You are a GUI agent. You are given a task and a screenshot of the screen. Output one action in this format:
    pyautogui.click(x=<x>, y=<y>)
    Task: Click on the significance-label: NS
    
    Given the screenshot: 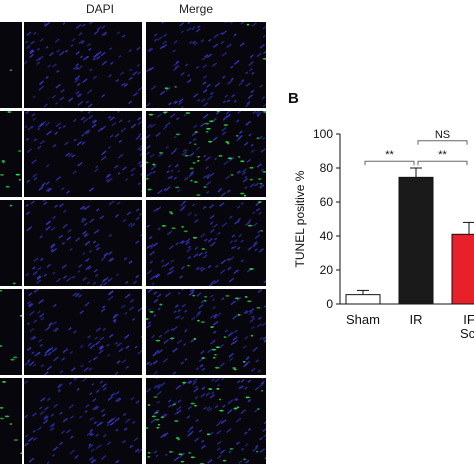 What is the action you would take?
    pyautogui.click(x=442, y=135)
    